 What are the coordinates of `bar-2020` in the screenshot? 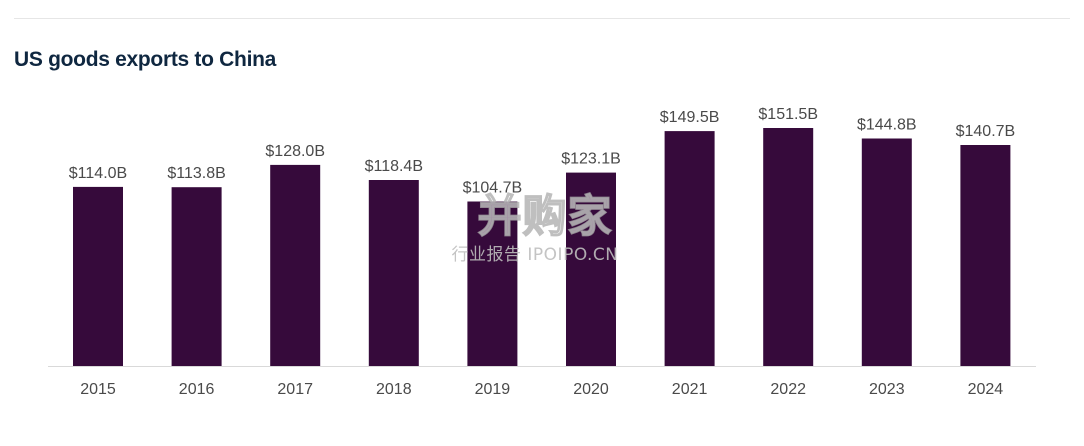 It's located at (591, 269).